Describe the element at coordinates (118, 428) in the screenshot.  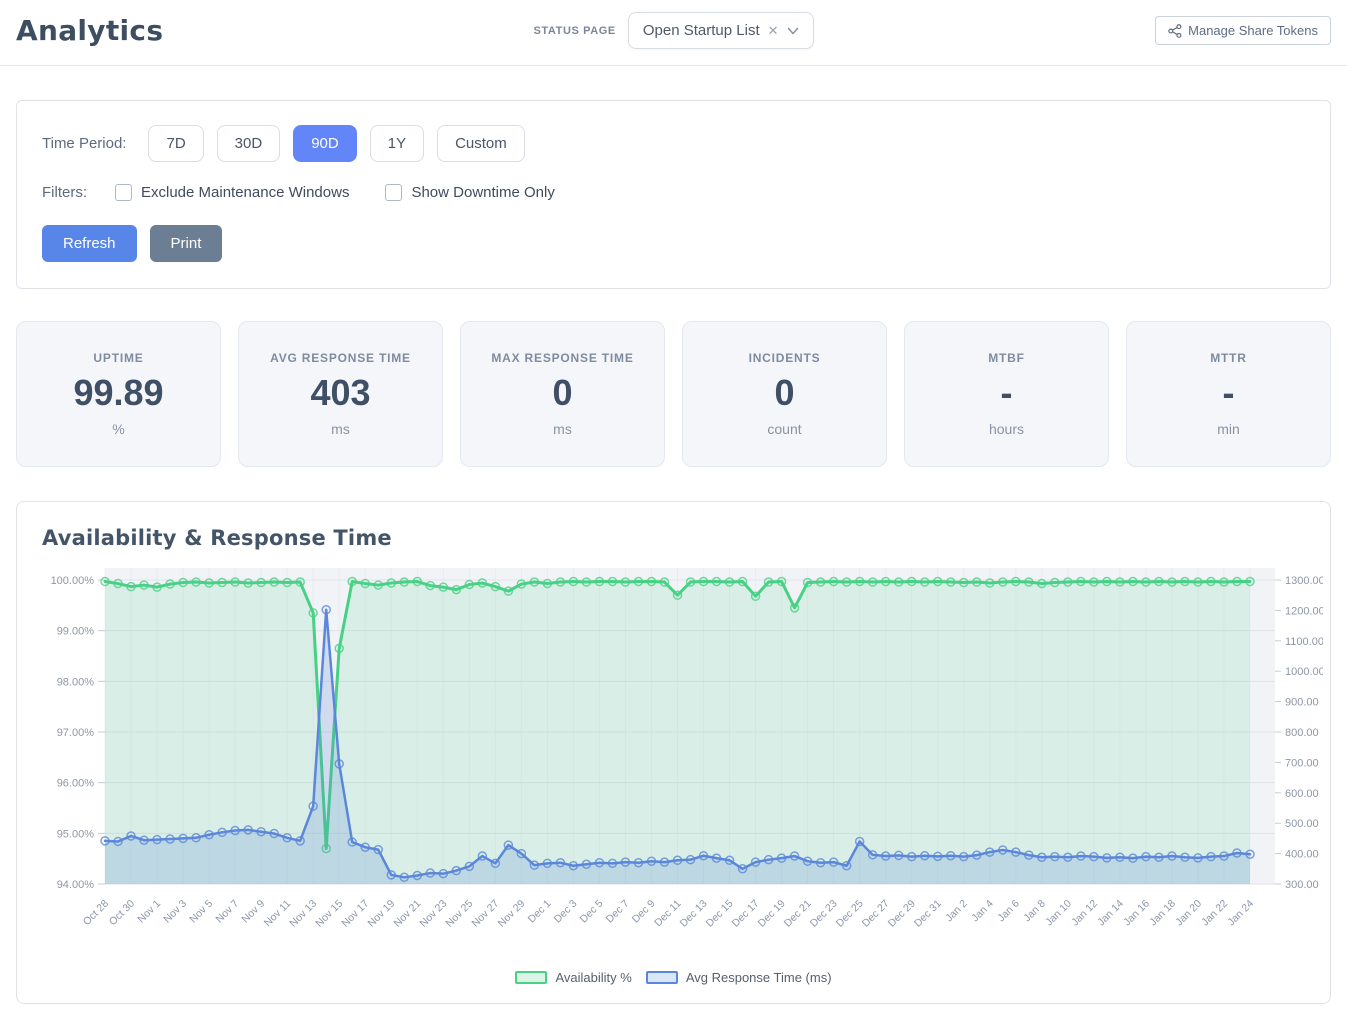
I see `metric-unit: %` at that location.